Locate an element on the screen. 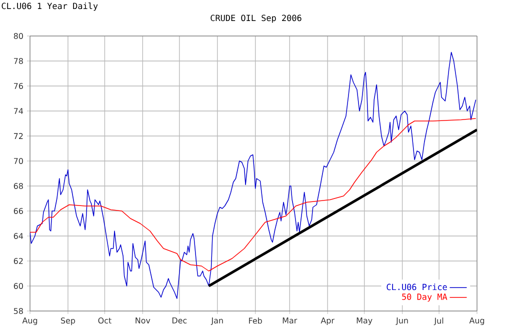  legend-label: CL.U06 Price is located at coordinates (416, 287).